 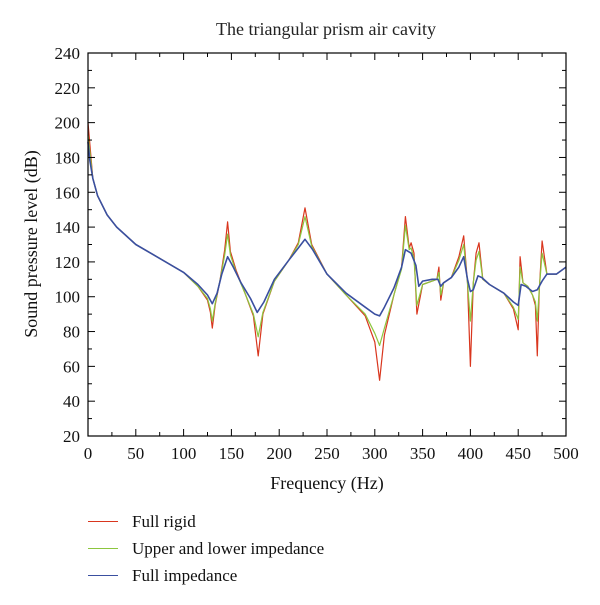 What do you see at coordinates (103, 548) in the screenshot?
I see `legend-swatch-upper-lower-impedance` at bounding box center [103, 548].